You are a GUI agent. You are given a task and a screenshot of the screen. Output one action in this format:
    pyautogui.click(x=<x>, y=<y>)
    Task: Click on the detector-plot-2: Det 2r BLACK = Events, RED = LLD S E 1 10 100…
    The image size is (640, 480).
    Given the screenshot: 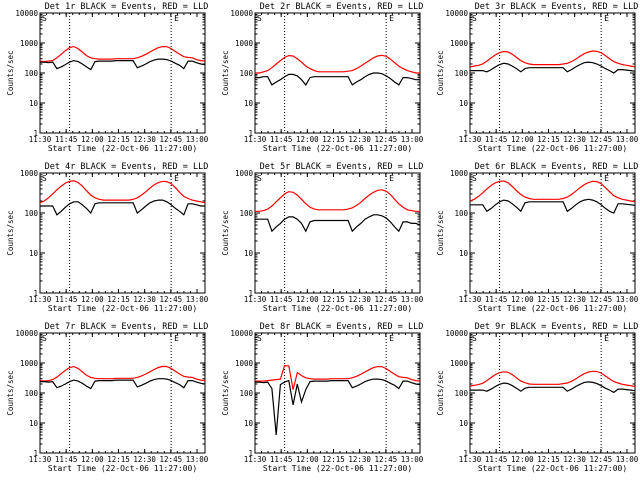 What is the action you would take?
    pyautogui.click(x=322, y=77)
    